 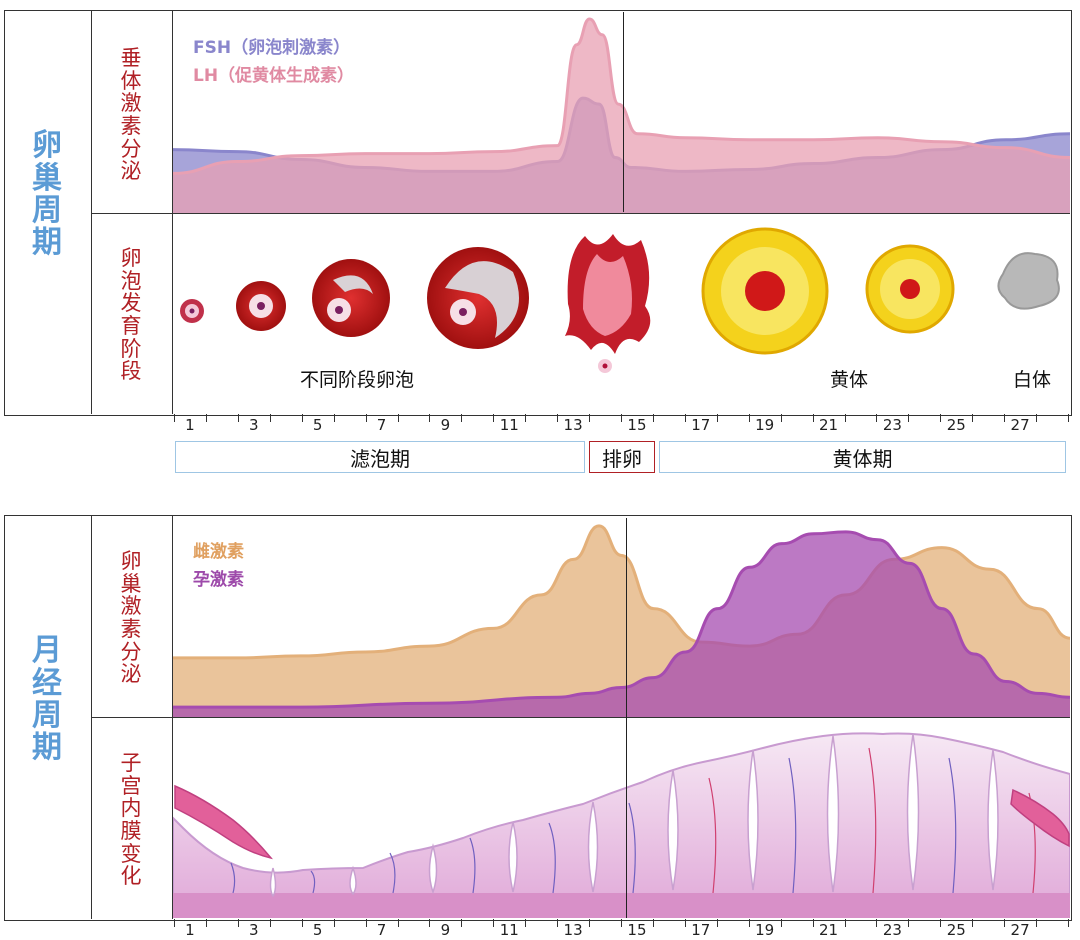 What do you see at coordinates (351, 298) in the screenshot?
I see `secondary-follicle` at bounding box center [351, 298].